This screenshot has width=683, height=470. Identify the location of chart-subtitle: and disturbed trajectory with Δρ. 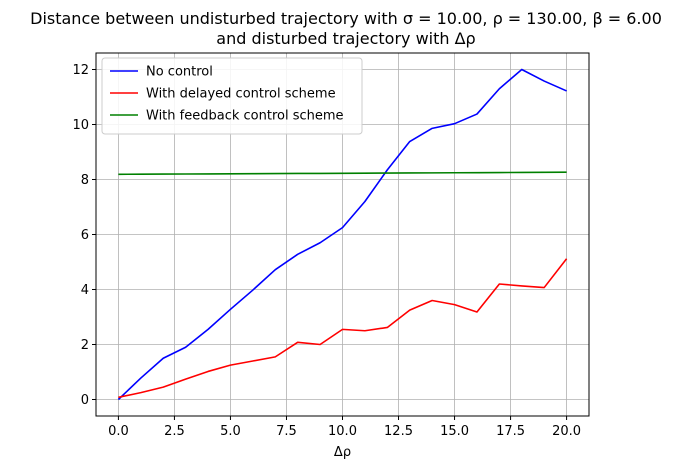
(345, 38).